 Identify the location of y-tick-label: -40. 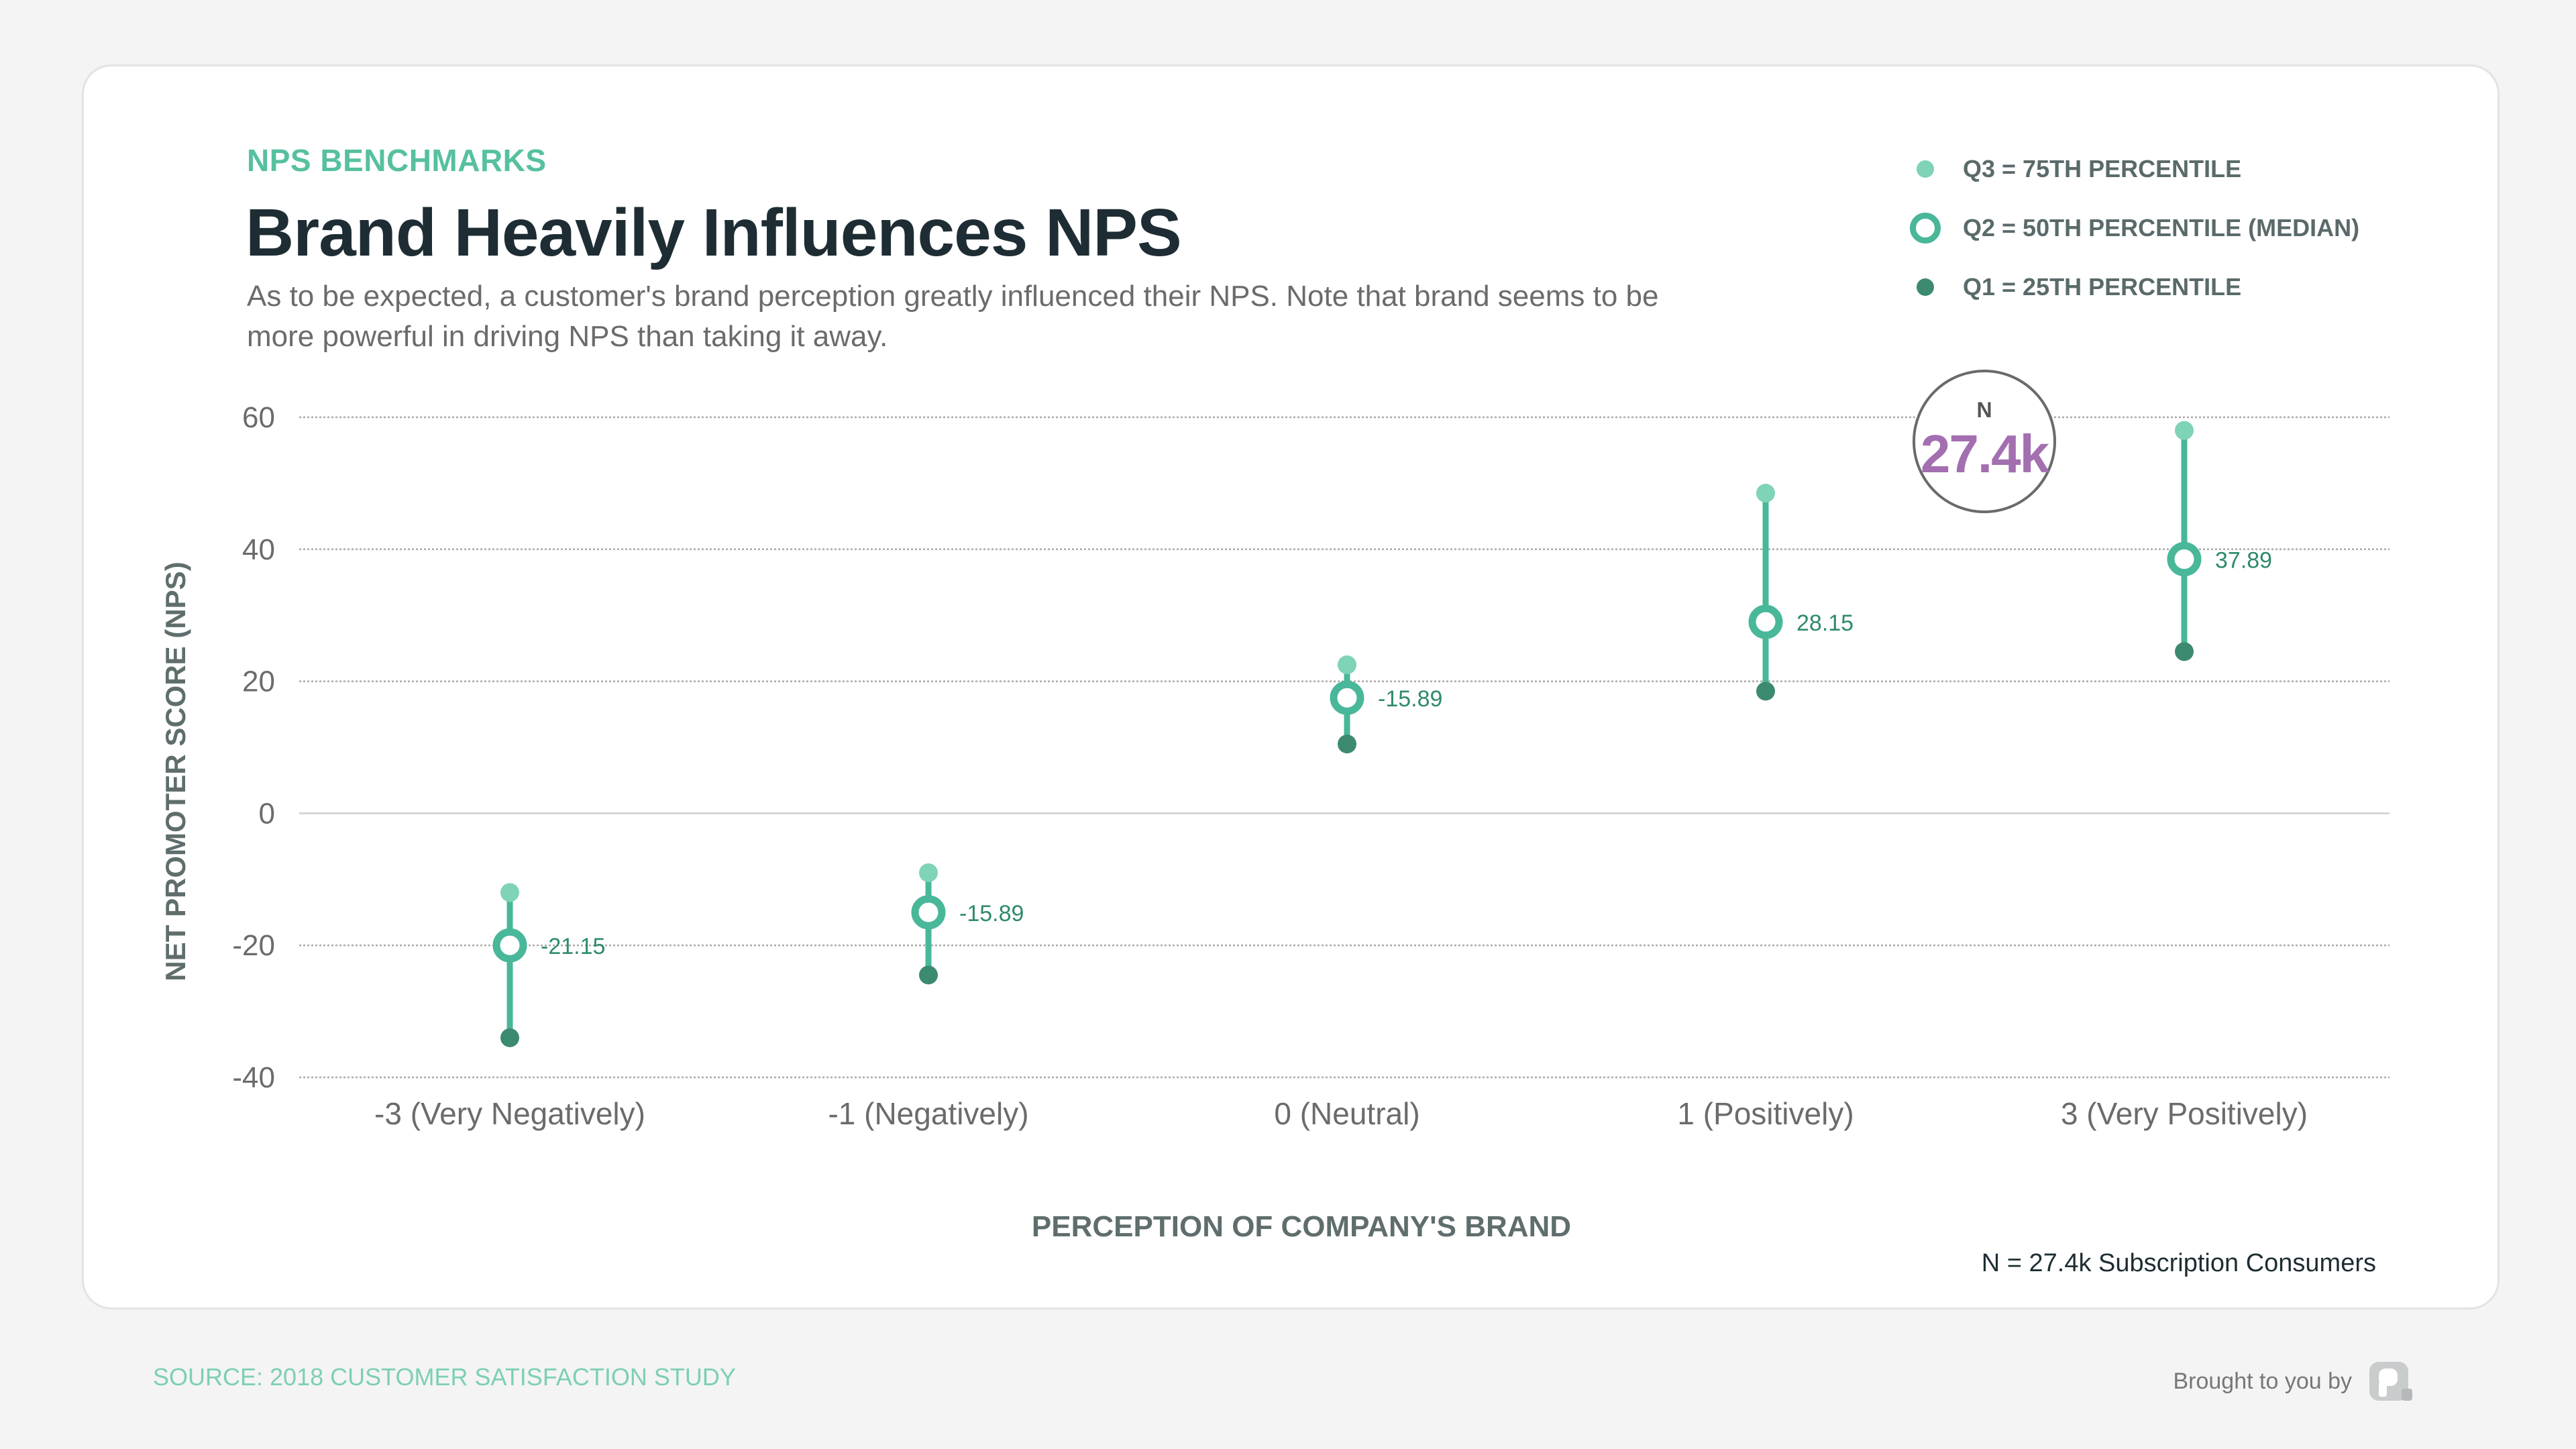
(253, 1077).